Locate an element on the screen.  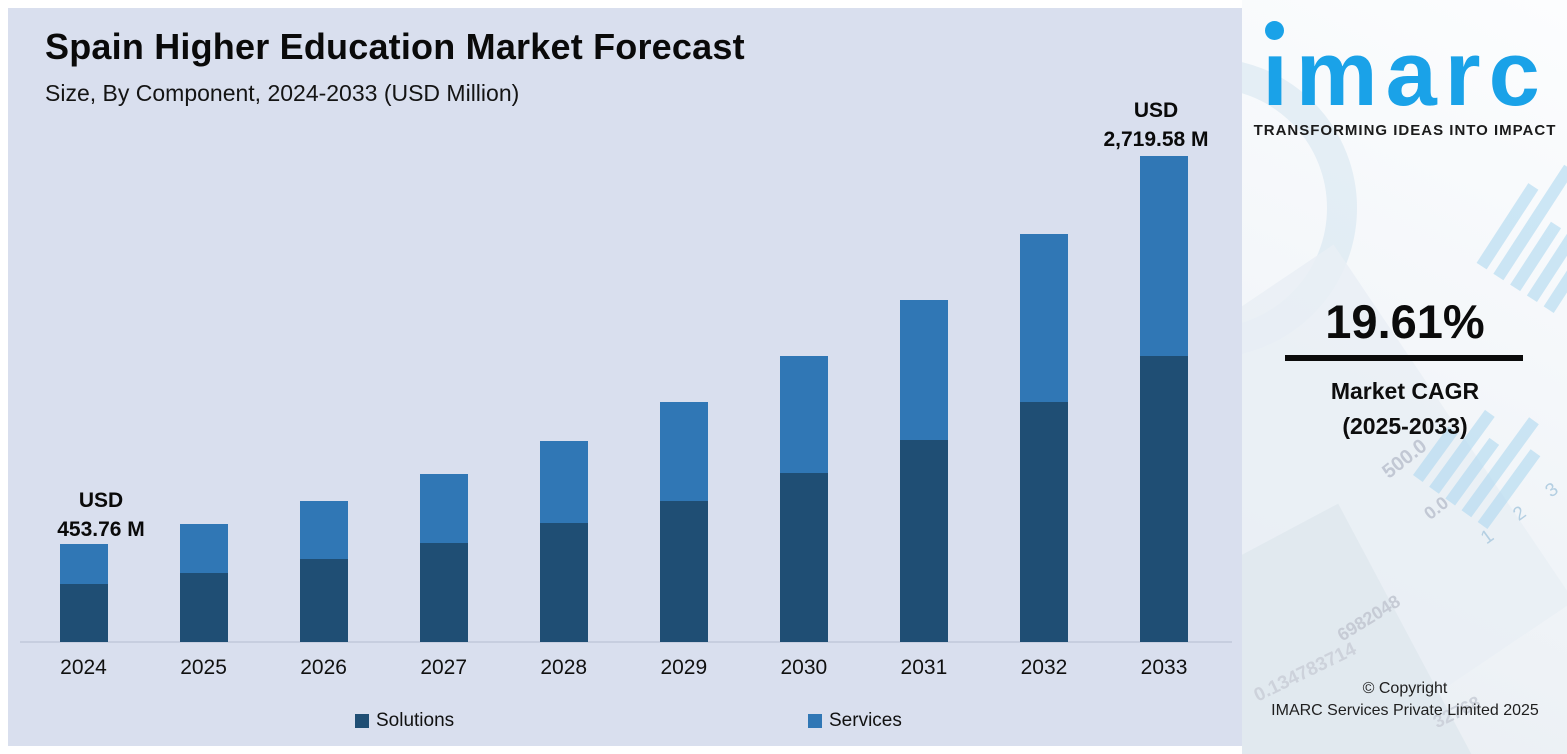
bar-2032 is located at coordinates (1043, 438).